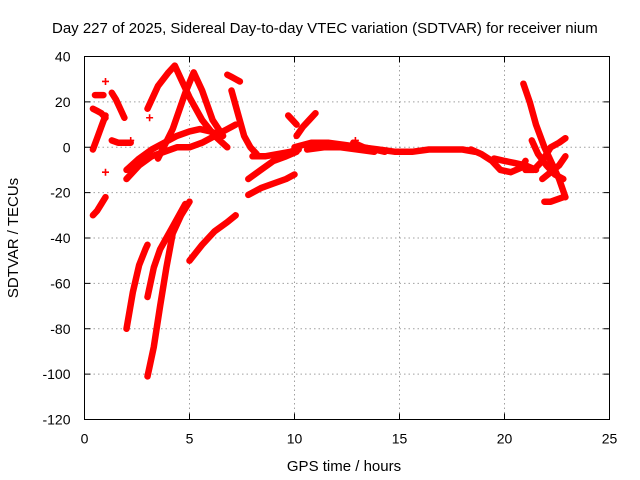 The height and width of the screenshot is (480, 640). I want to click on y-tick-label: -80, so click(60, 329).